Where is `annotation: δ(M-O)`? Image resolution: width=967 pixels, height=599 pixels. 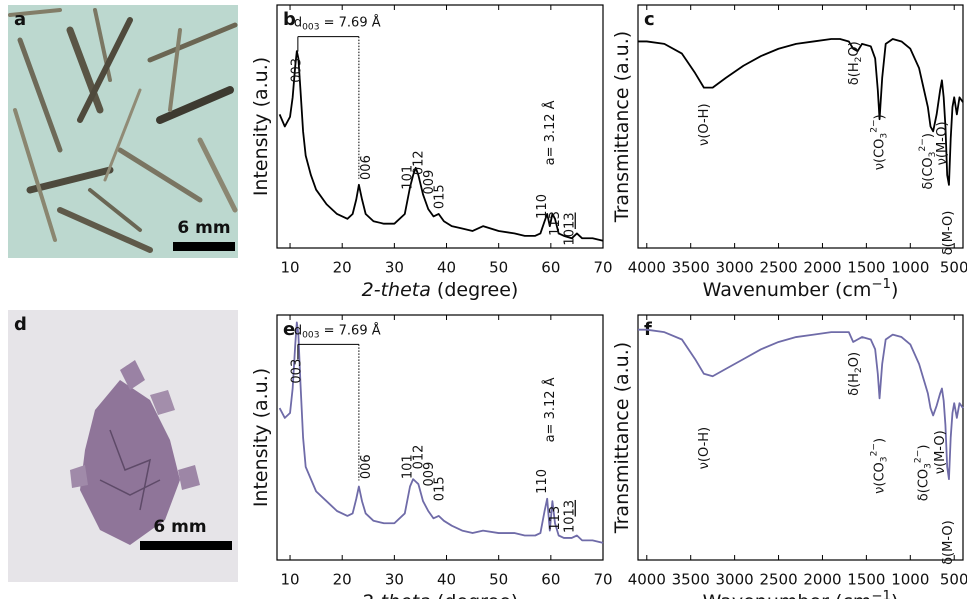 annotation: δ(M-O) is located at coordinates (948, 542).